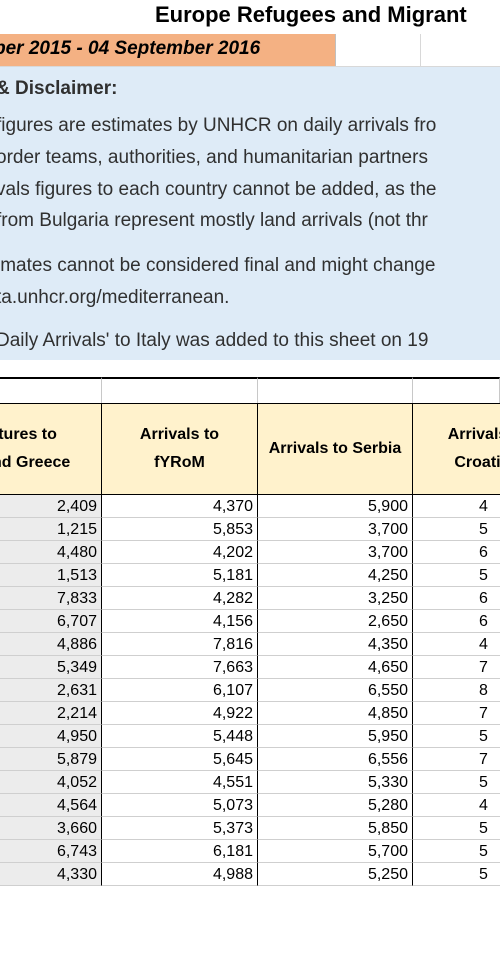  I want to click on header-departures-greece: rtures to nd Greece, so click(51, 449).